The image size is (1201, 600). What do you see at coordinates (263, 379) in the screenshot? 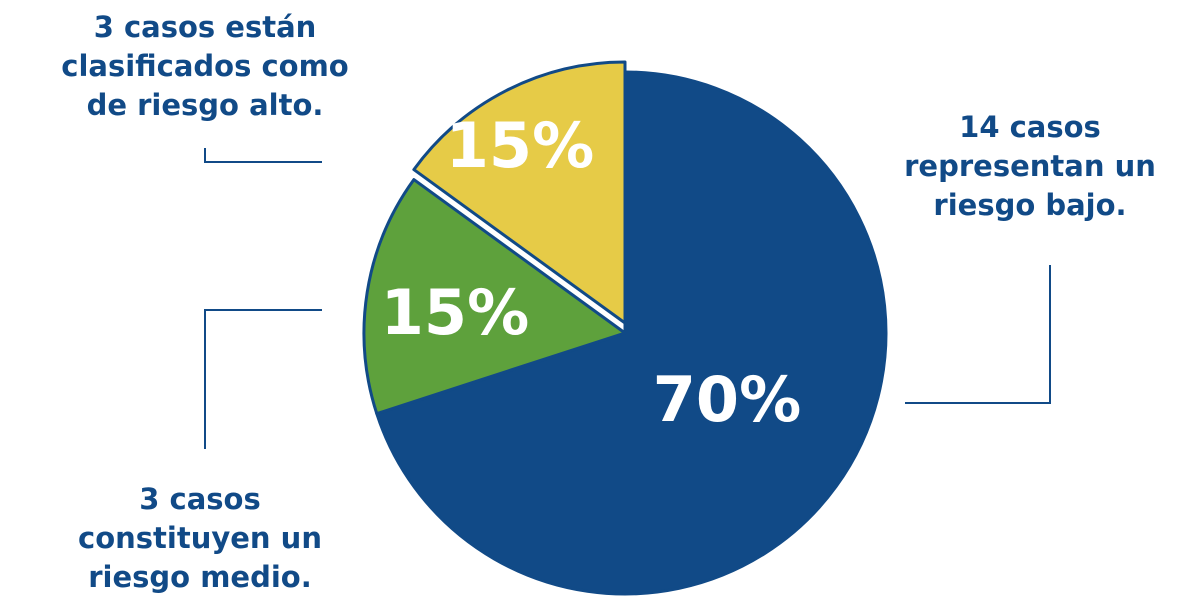
I see `leader-line-medium` at bounding box center [263, 379].